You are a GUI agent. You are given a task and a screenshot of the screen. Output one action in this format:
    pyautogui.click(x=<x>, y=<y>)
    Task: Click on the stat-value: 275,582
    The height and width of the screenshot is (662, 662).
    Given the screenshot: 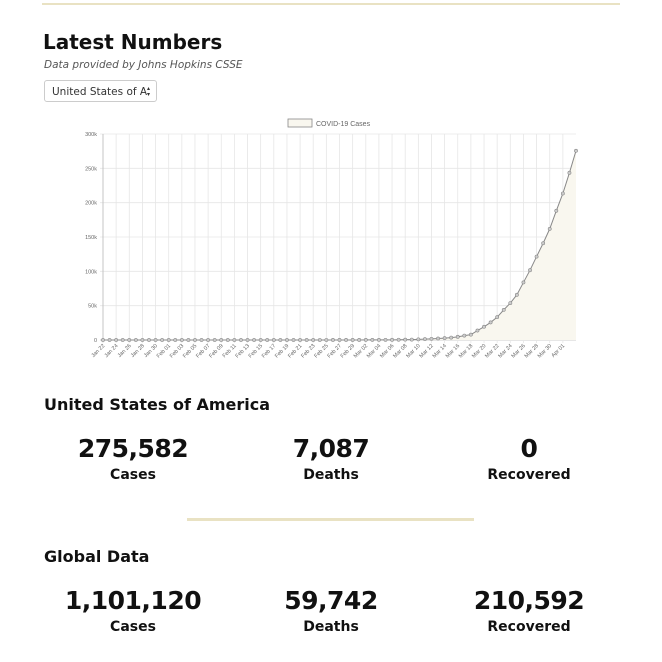 What is the action you would take?
    pyautogui.click(x=133, y=448)
    